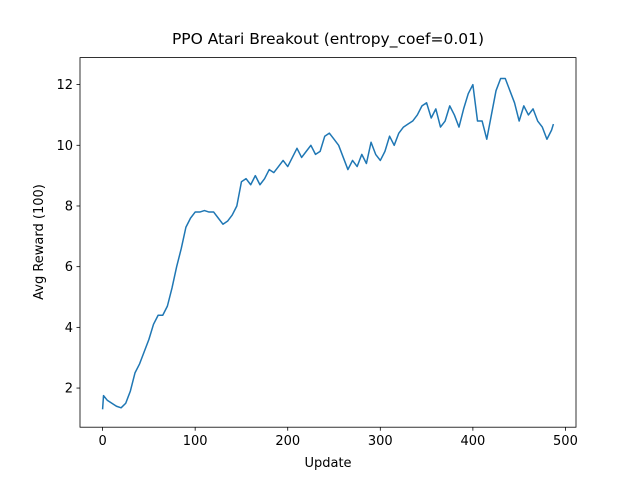 The height and width of the screenshot is (480, 640). What do you see at coordinates (328, 39) in the screenshot?
I see `chart-title: PPO Atari Breakout (entropy_coef=0.01)` at bounding box center [328, 39].